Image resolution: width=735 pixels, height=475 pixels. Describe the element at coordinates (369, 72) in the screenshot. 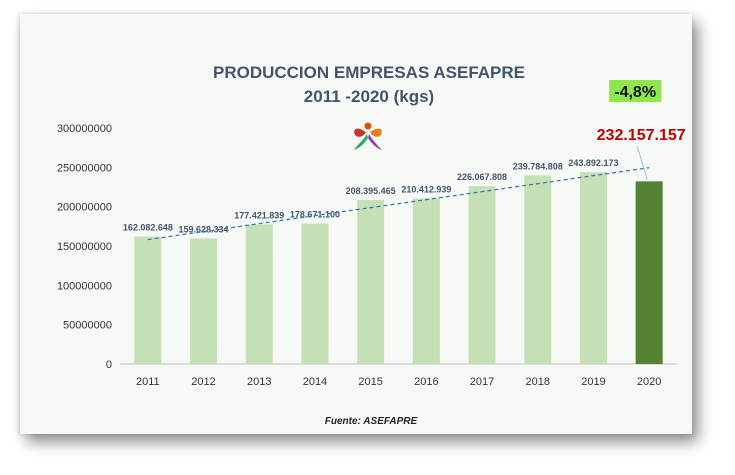

I see `chart-title: PRODUCCION EMPRESAS ASEFAPRE` at that location.